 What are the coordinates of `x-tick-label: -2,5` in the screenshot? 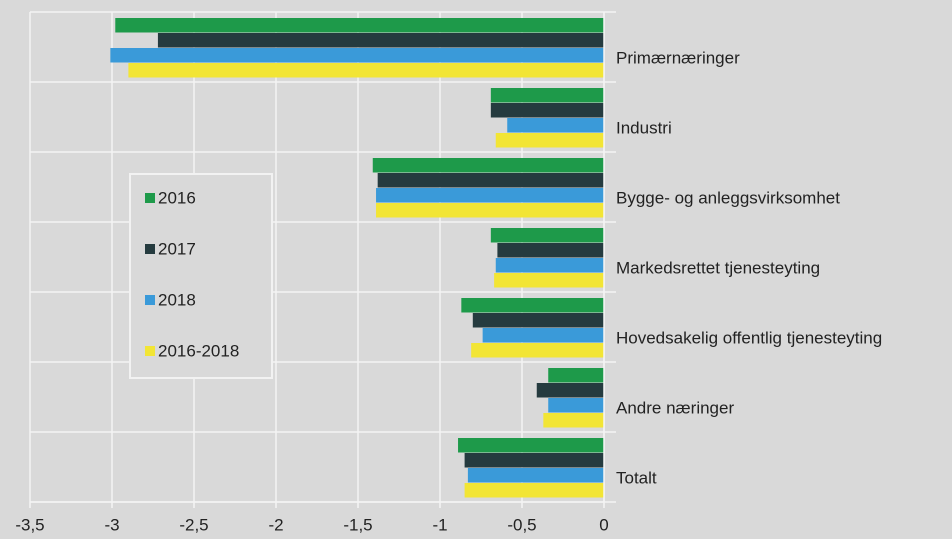 It's located at (193, 524).